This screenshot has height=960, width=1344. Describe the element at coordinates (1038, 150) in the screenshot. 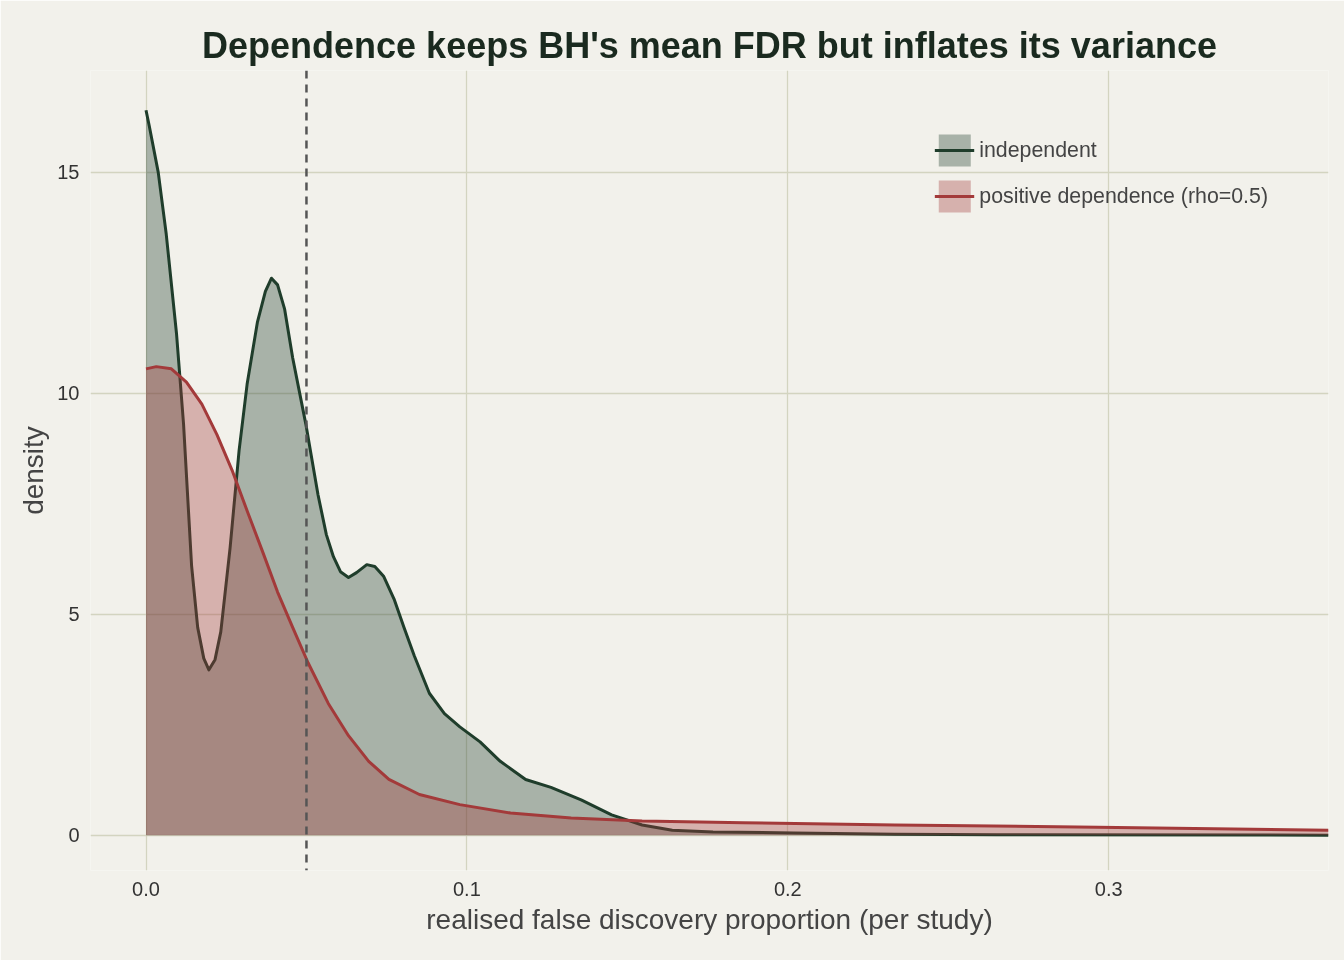

I see `legend-label: independent` at that location.